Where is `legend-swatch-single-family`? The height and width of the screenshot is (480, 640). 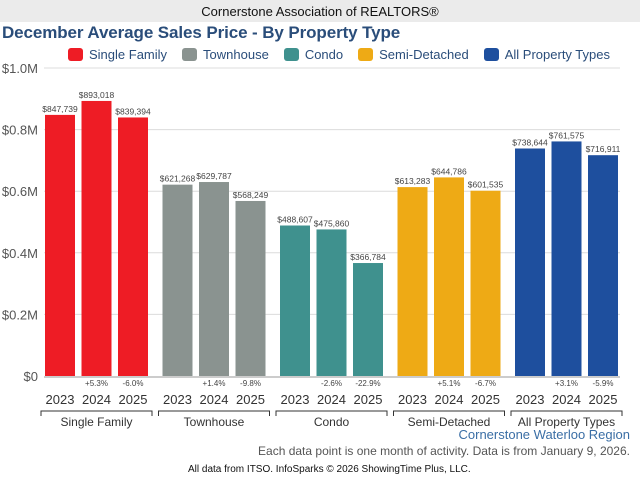 legend-swatch-single-family is located at coordinates (75, 54).